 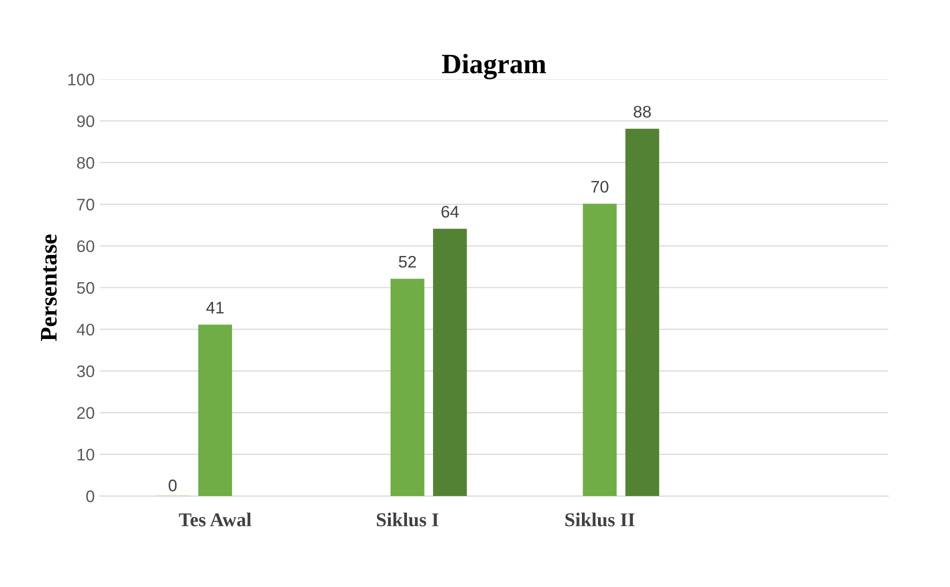 What do you see at coordinates (49, 287) in the screenshot?
I see `y-axis-title: Persentase` at bounding box center [49, 287].